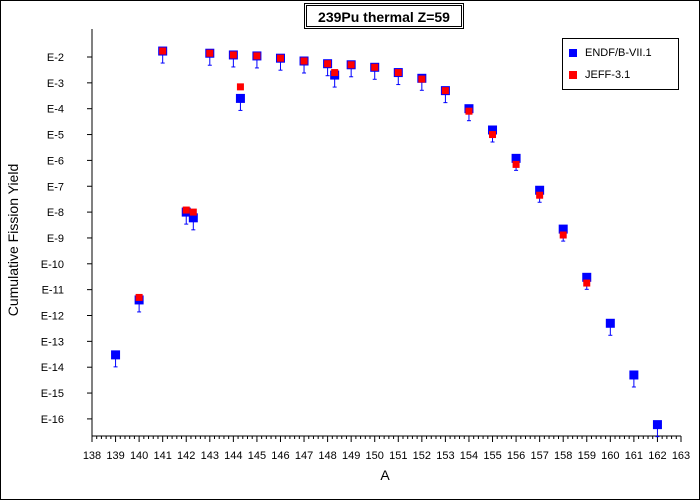  Describe the element at coordinates (55, 213) in the screenshot. I see `y-tick-label: E-8` at that location.